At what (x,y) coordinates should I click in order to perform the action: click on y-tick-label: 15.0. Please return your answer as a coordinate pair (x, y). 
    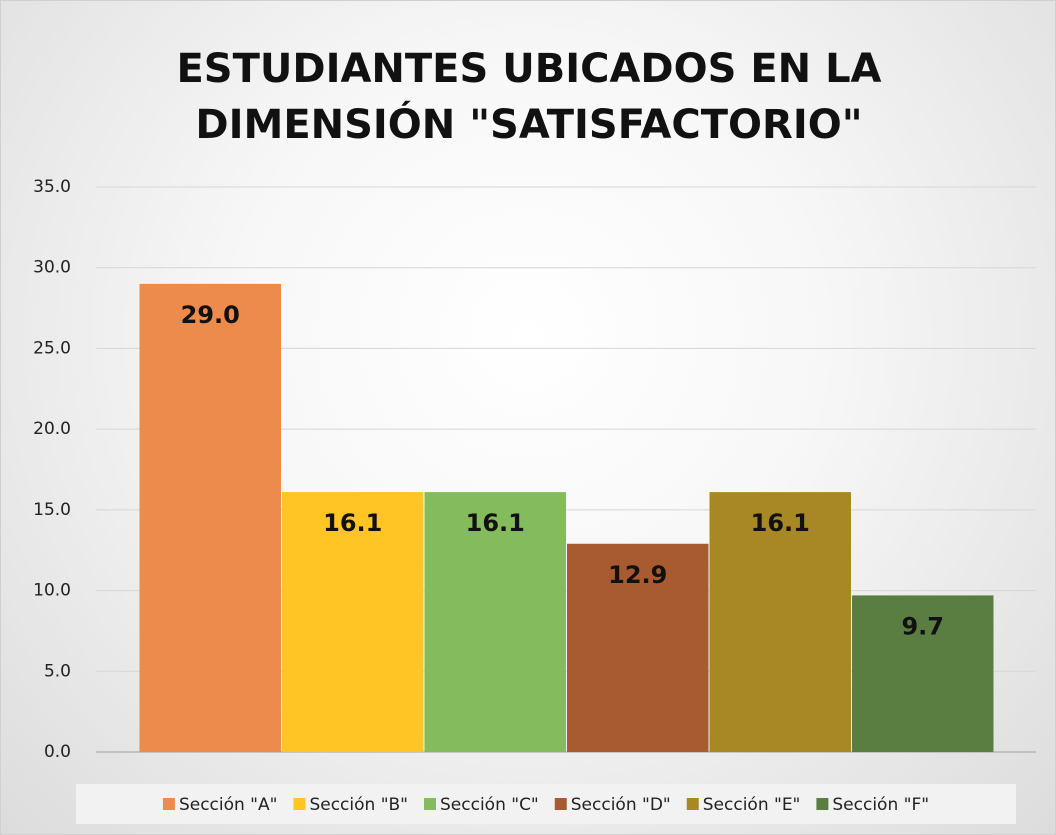
    Looking at the image, I should click on (52, 510).